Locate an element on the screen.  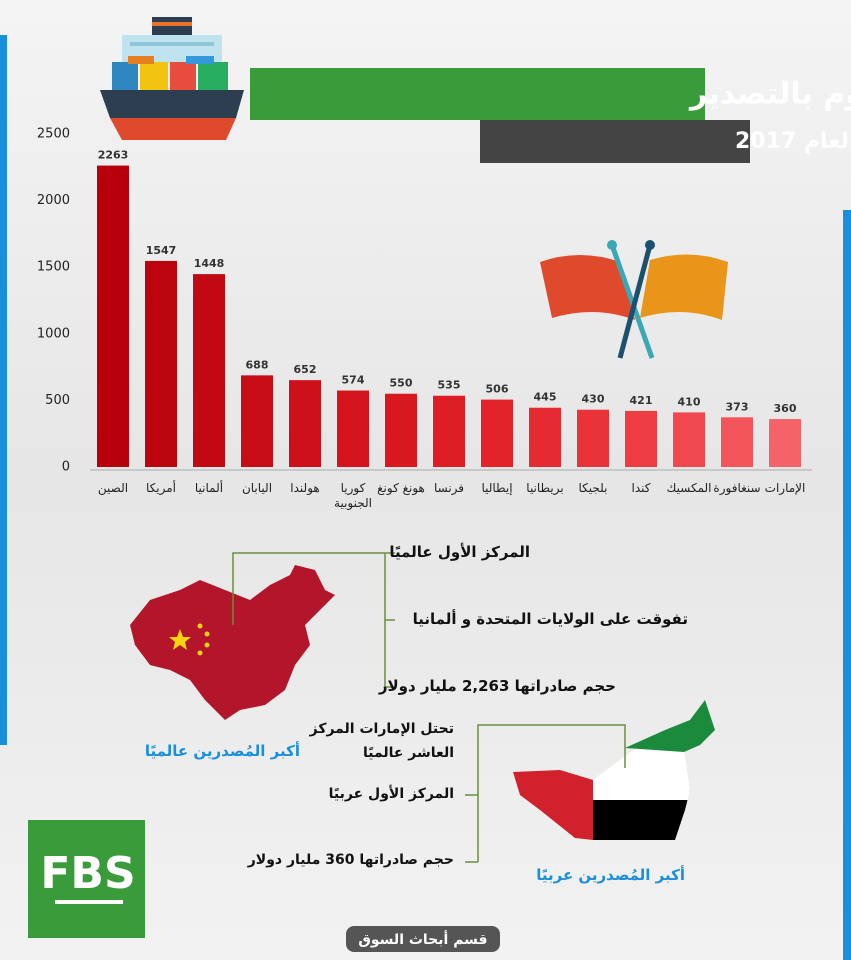
subtitle-banner is located at coordinates (615, 141).